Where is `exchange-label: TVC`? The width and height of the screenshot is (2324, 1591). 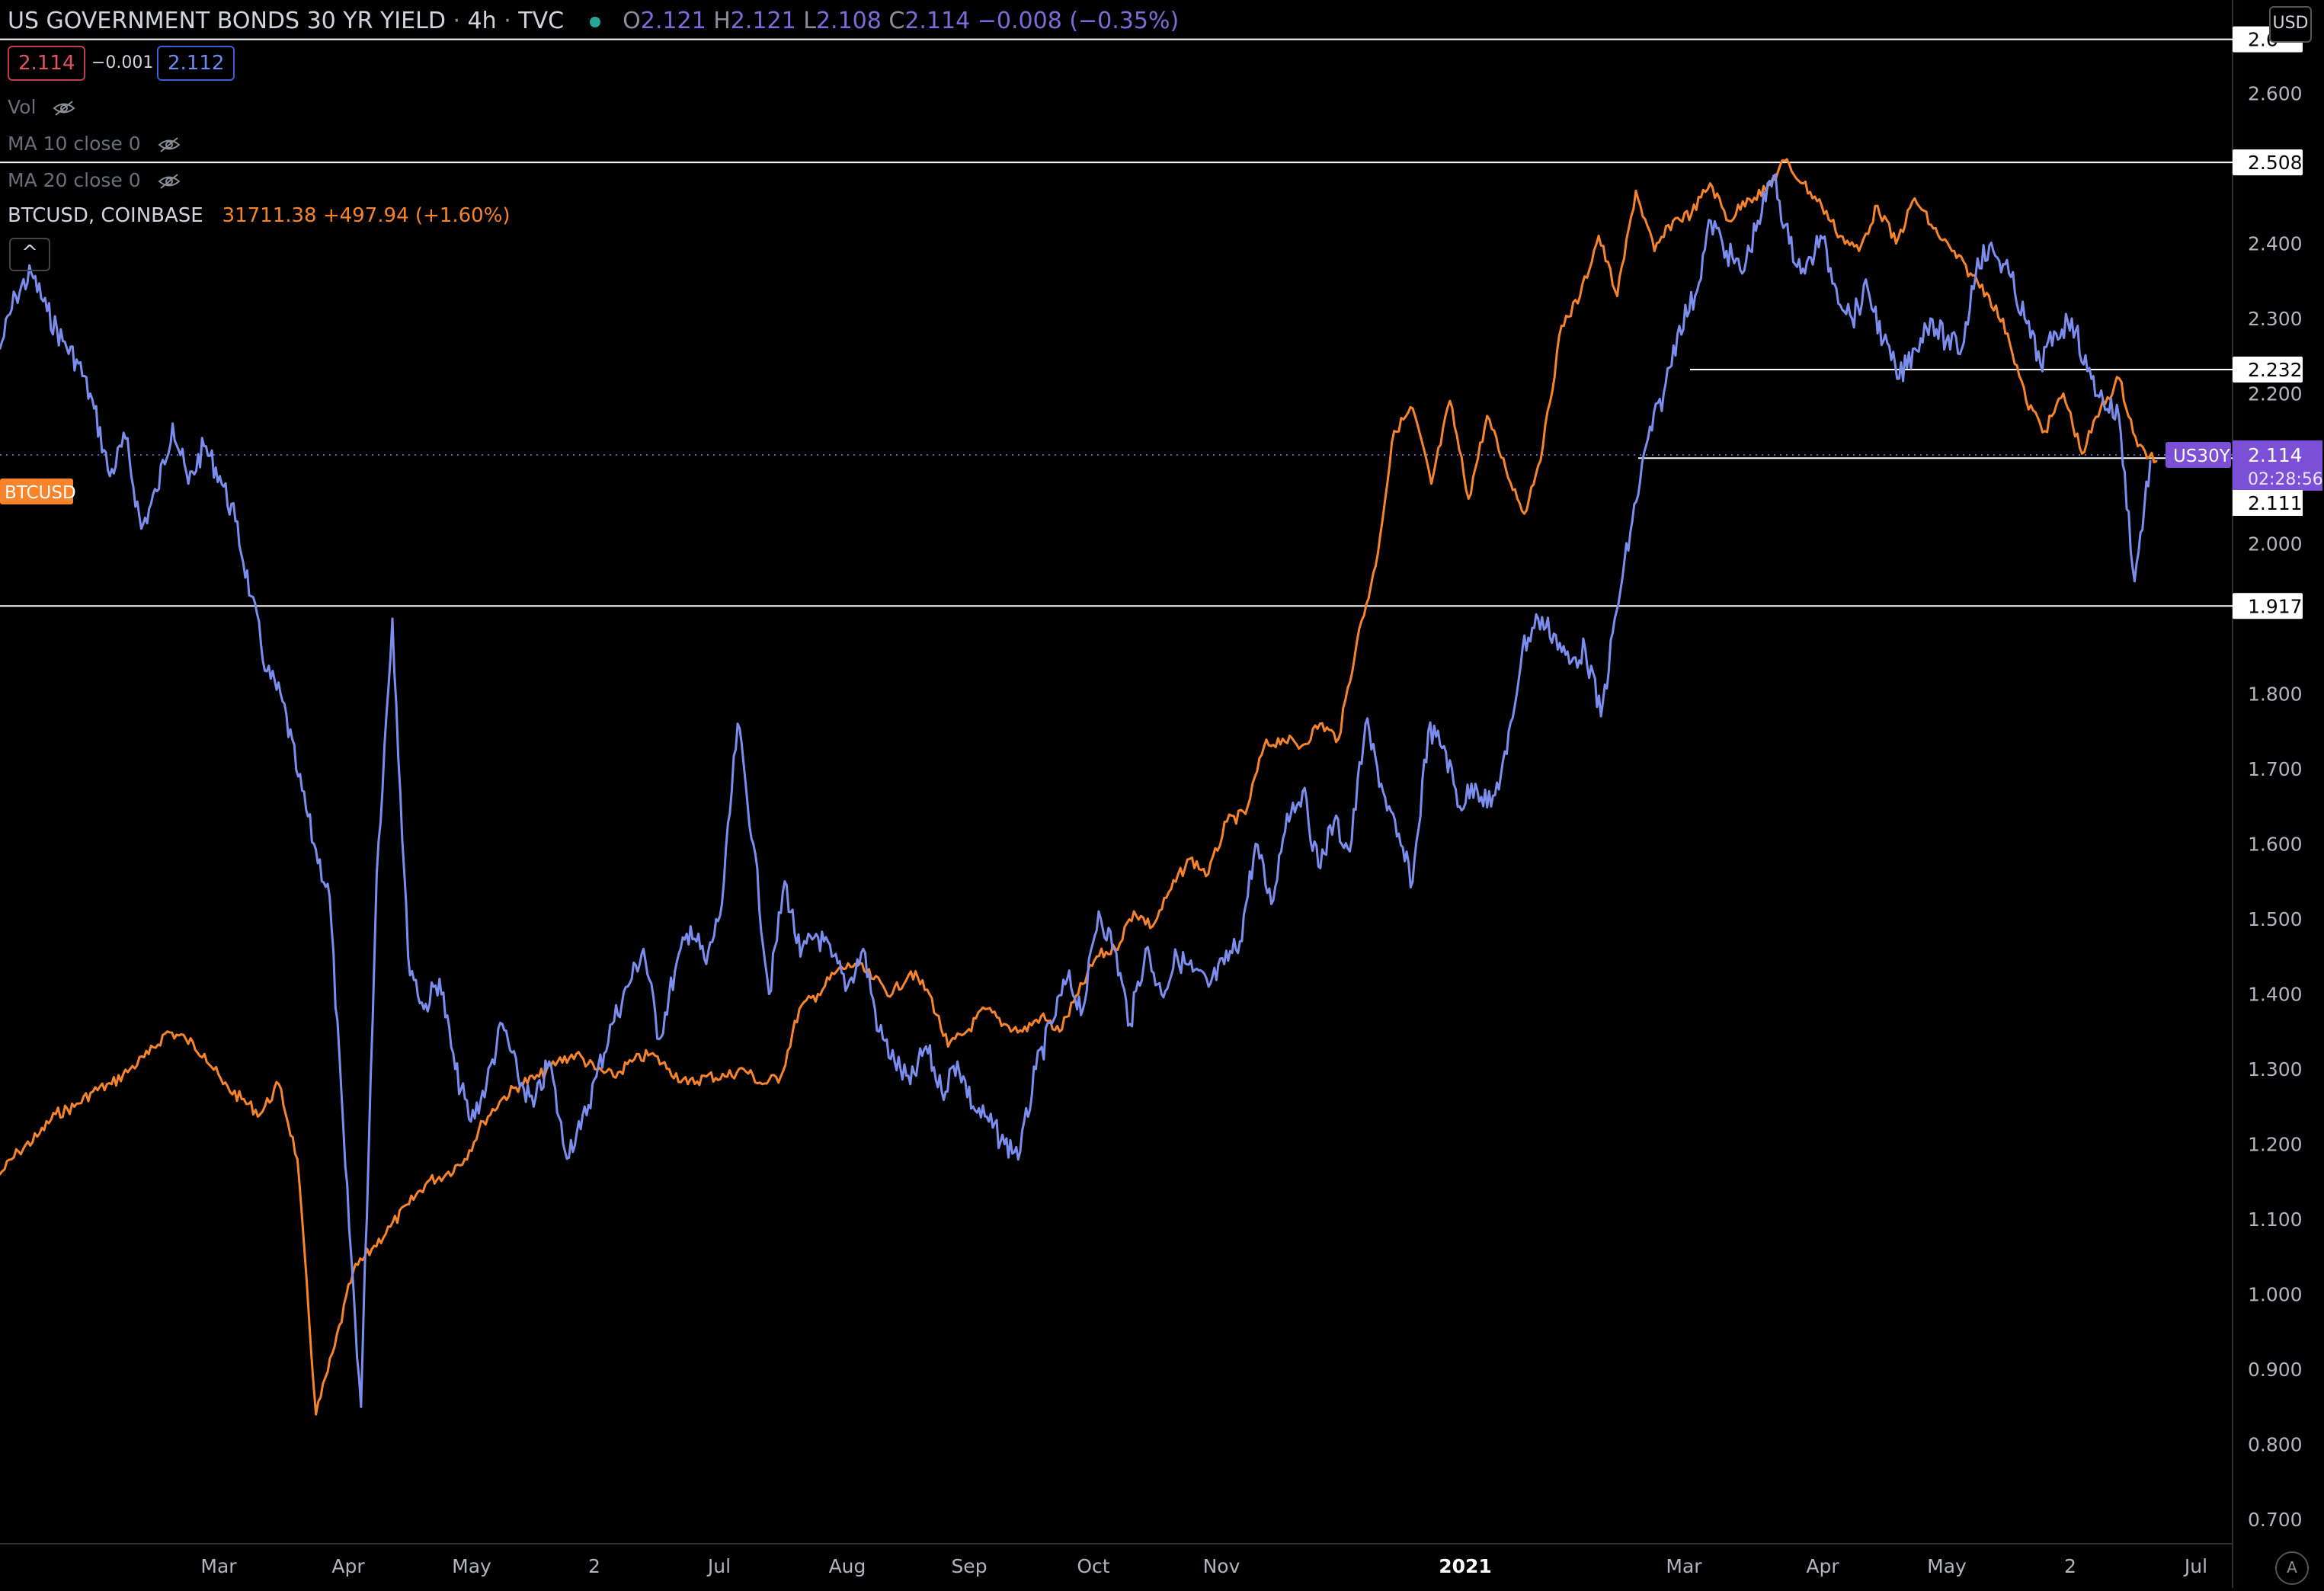
exchange-label: TVC is located at coordinates (541, 21).